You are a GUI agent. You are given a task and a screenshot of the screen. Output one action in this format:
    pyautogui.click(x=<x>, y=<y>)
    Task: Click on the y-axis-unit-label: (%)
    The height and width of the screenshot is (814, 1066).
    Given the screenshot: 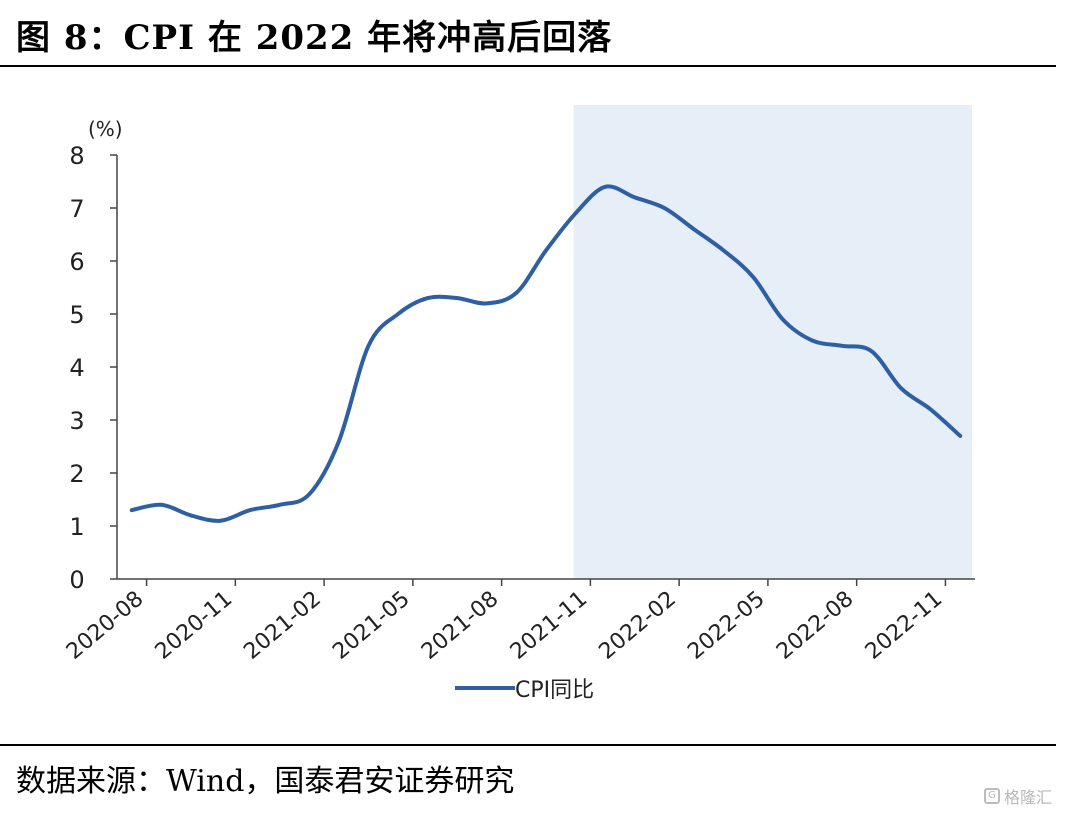 What is the action you would take?
    pyautogui.click(x=105, y=129)
    